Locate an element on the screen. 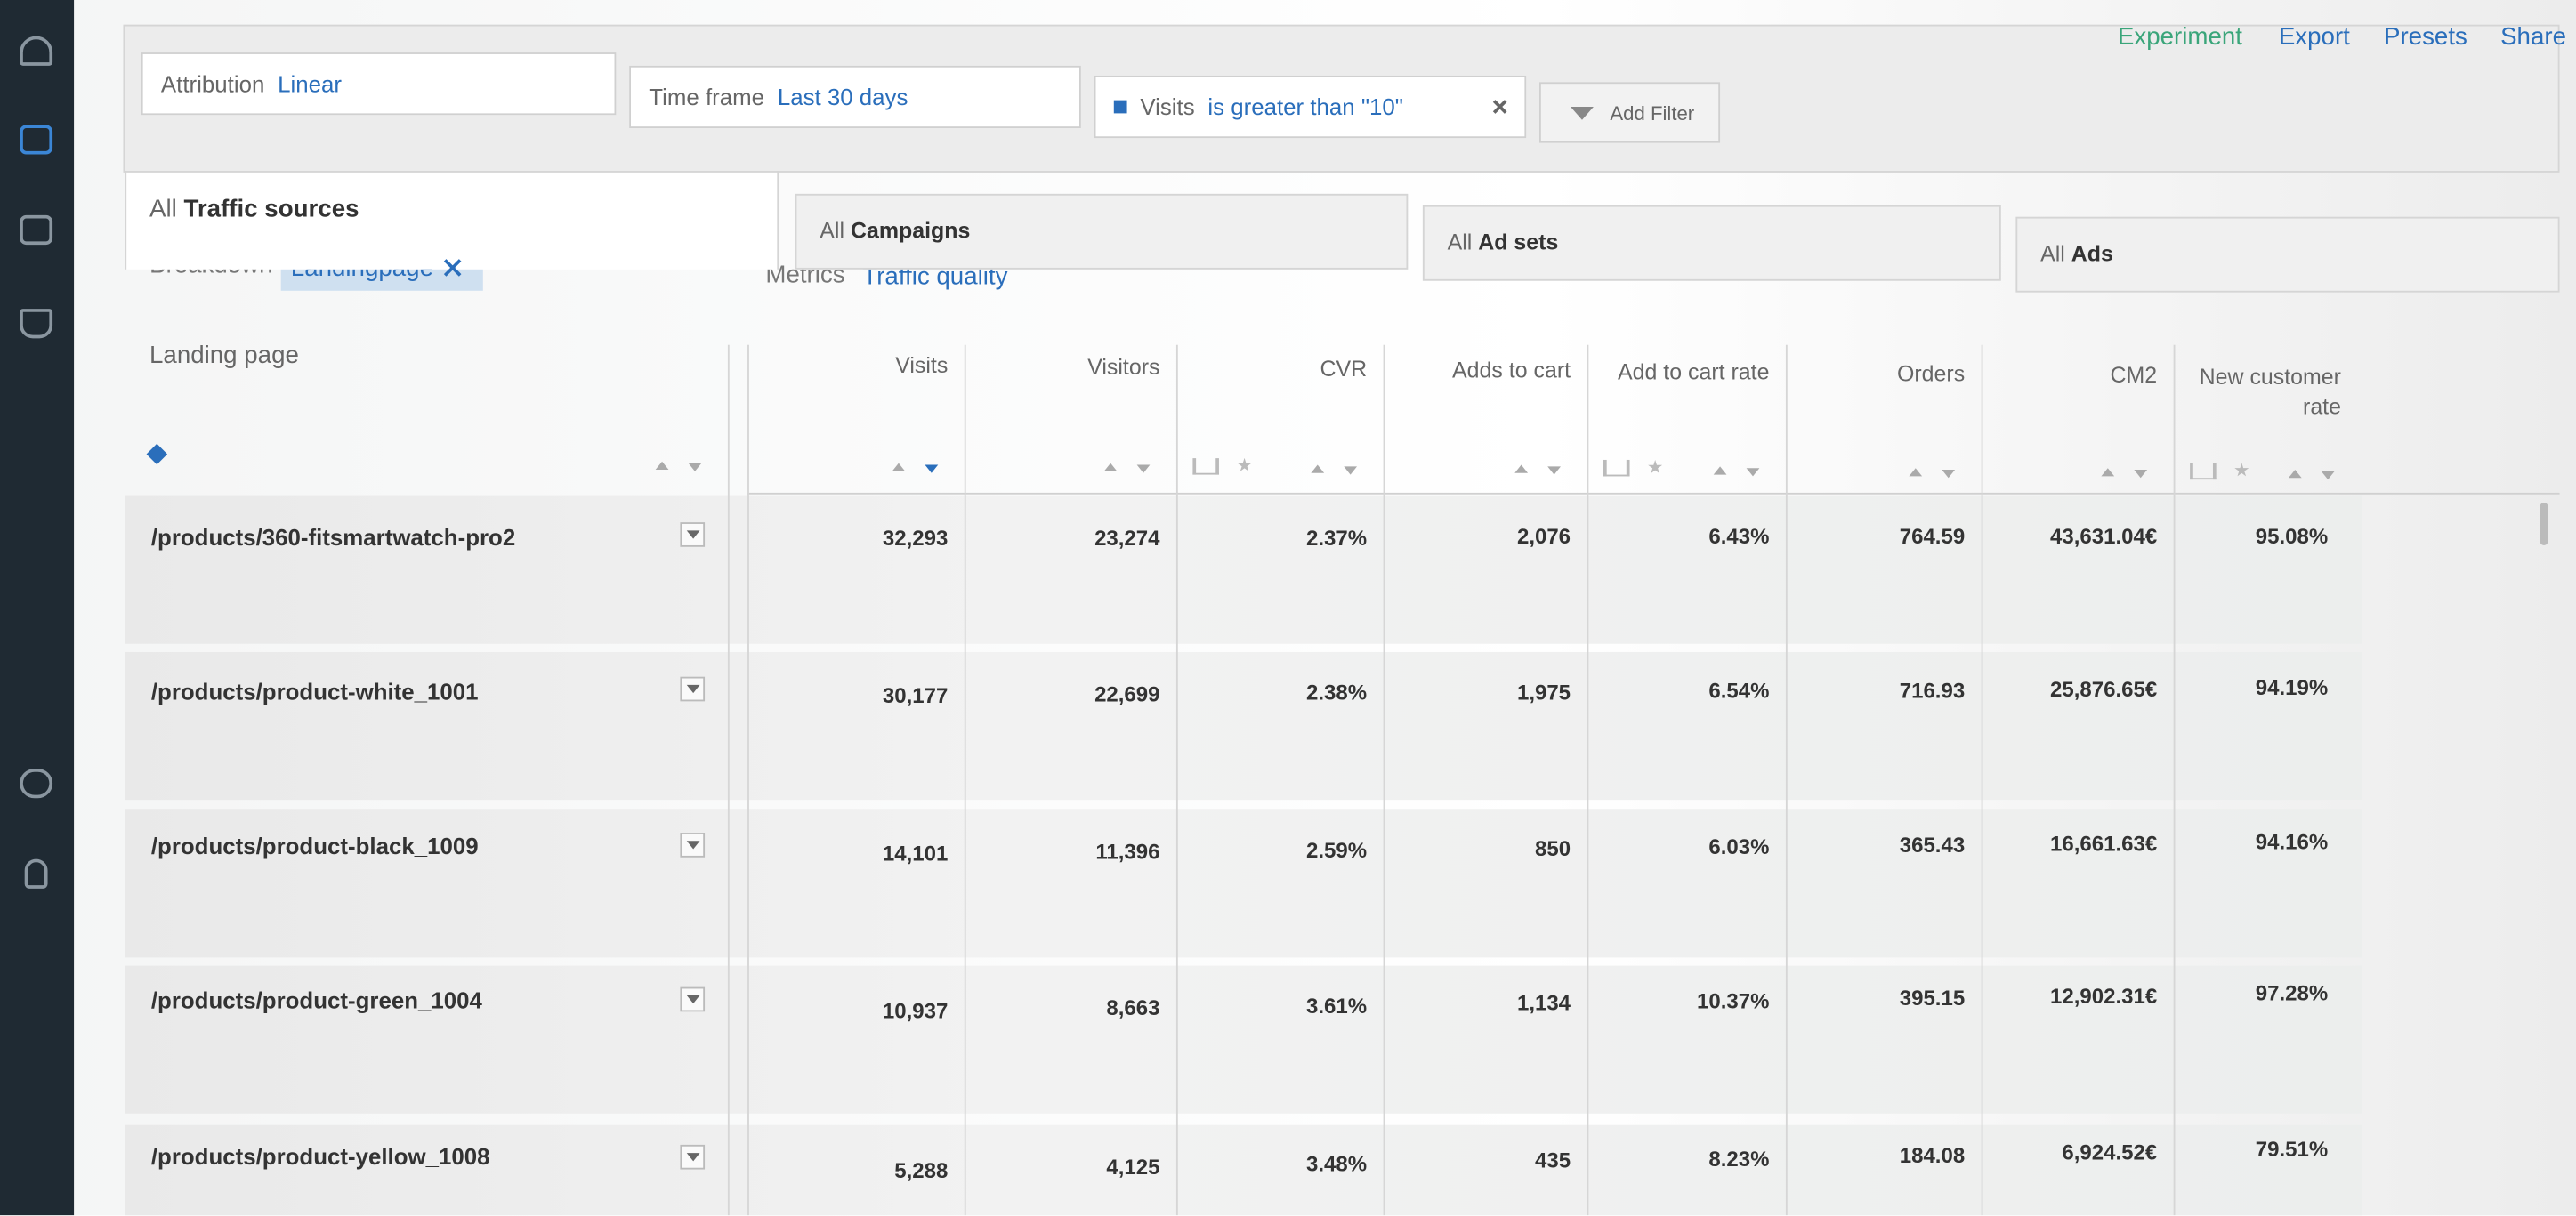  cell-value: 2.38% is located at coordinates (1337, 692).